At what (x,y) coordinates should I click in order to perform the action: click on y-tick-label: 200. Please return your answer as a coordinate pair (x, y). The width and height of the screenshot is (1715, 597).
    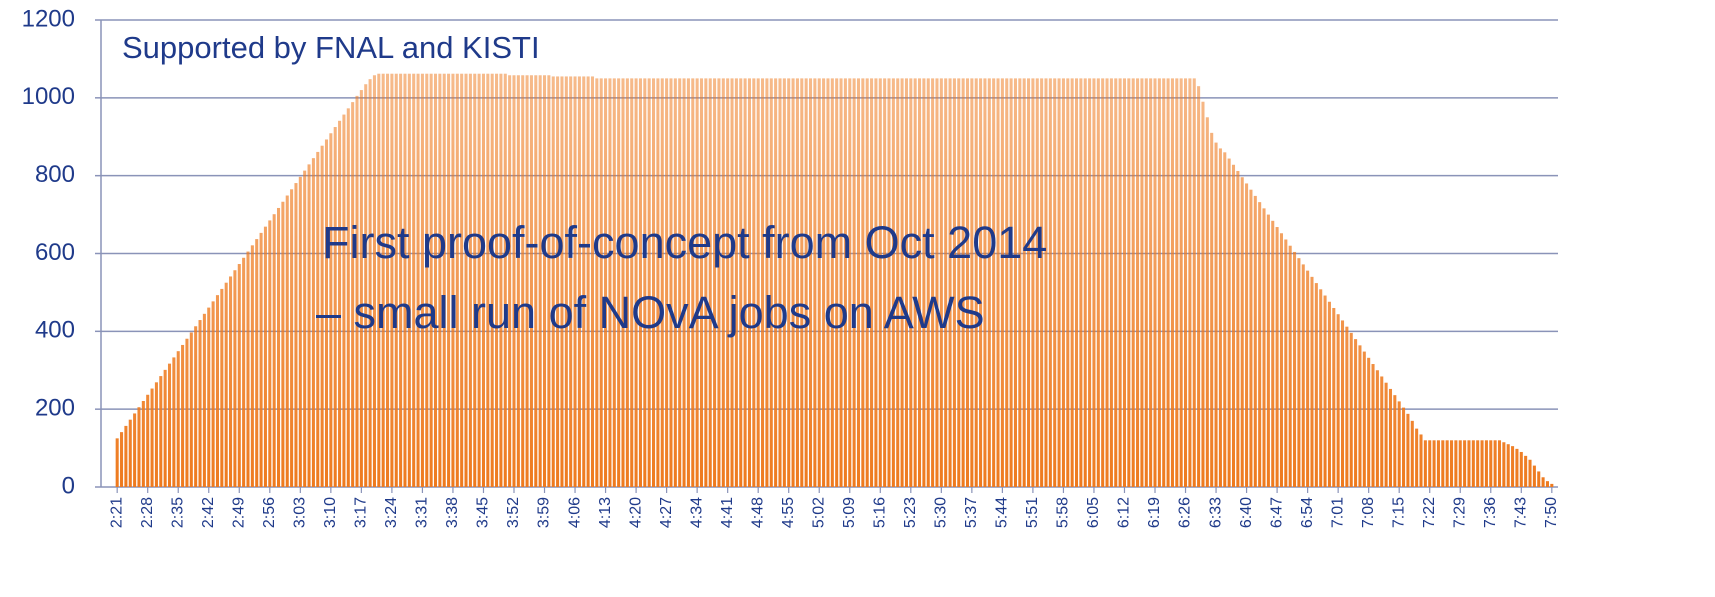
    Looking at the image, I should click on (55, 408).